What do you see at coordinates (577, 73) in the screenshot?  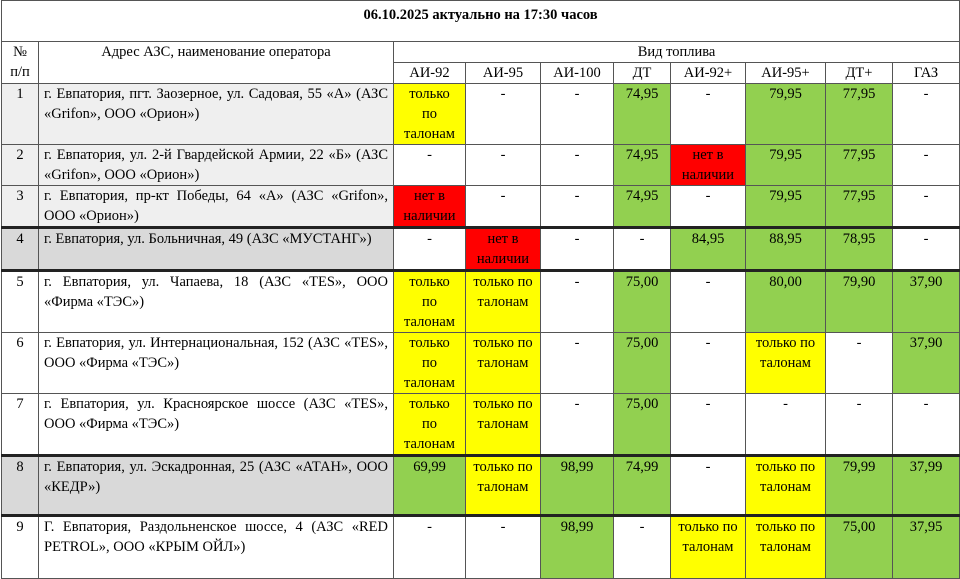 I see `fuel-name: АИ-100` at bounding box center [577, 73].